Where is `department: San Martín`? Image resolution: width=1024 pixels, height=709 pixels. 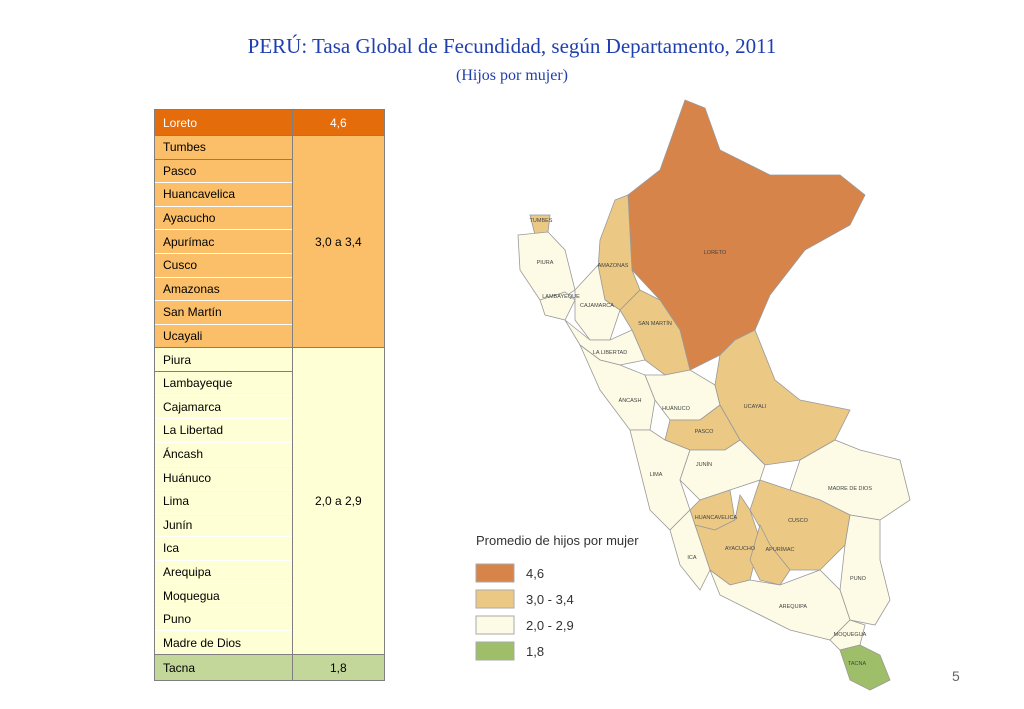 department: San Martín is located at coordinates (223, 312).